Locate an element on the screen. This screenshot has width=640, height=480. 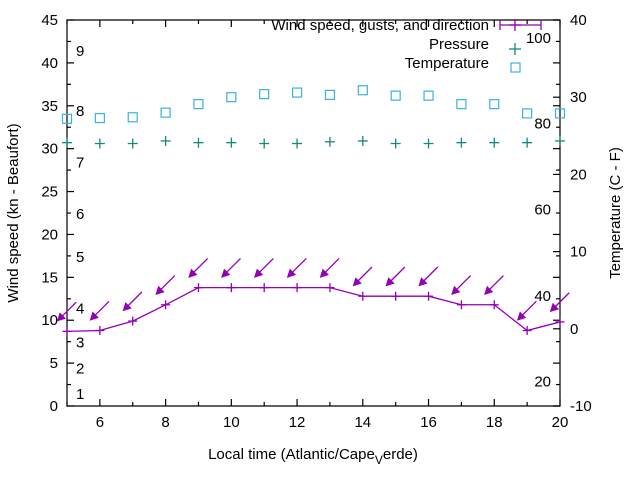
y-tick-30: 30 is located at coordinates (49, 149).